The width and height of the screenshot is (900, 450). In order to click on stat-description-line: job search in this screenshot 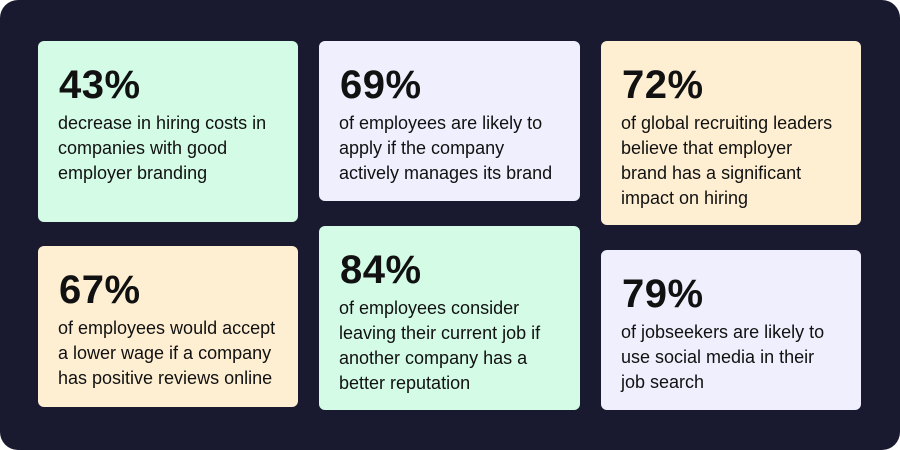, I will do `click(663, 382)`.